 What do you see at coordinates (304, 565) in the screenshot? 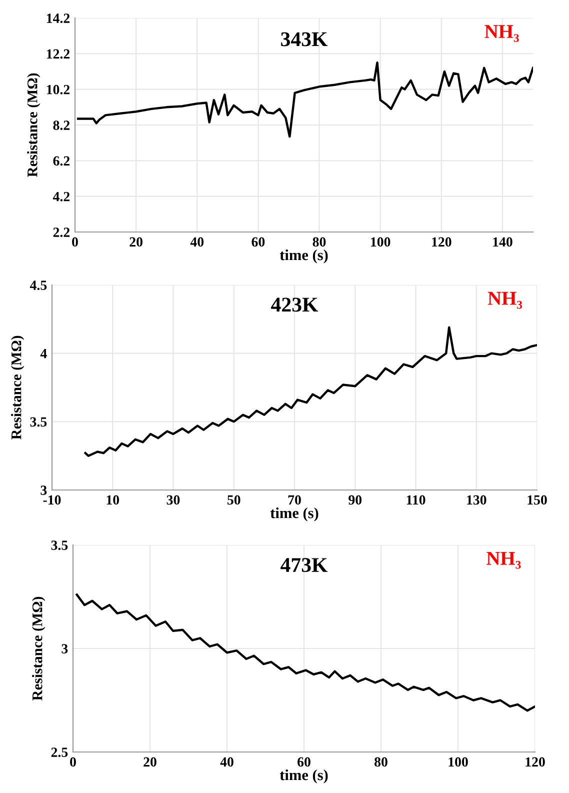
I see `chart-title: 473K` at bounding box center [304, 565].